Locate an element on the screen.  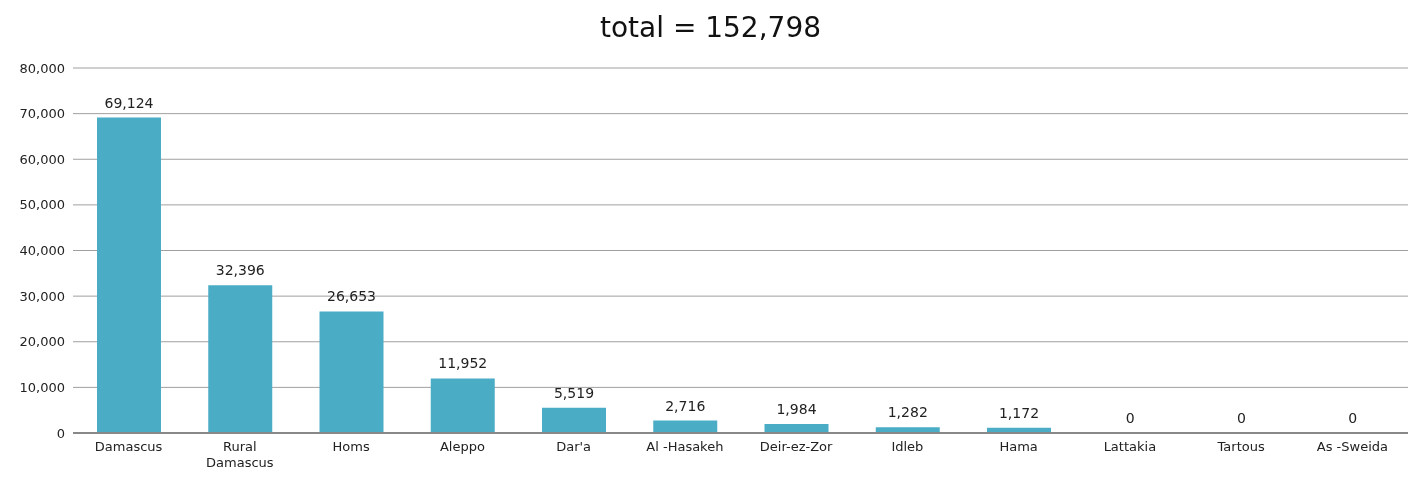
data-label: 11,952 is located at coordinates (463, 363).